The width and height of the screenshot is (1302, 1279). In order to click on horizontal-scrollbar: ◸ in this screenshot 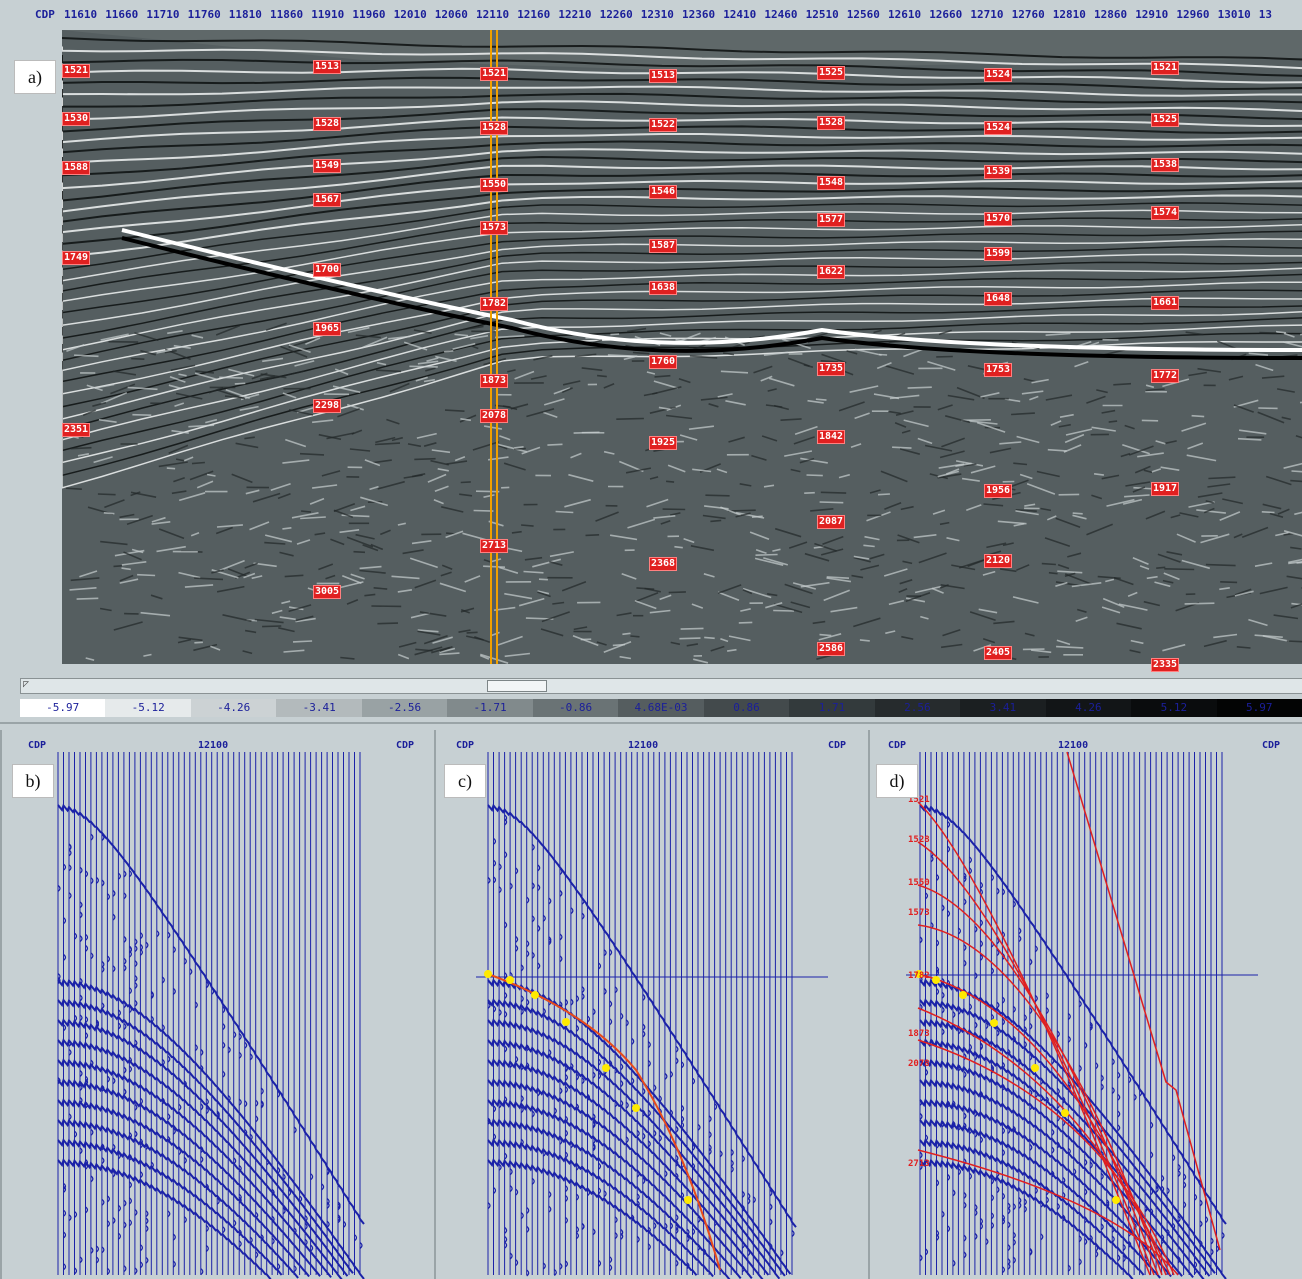, I will do `click(661, 686)`.